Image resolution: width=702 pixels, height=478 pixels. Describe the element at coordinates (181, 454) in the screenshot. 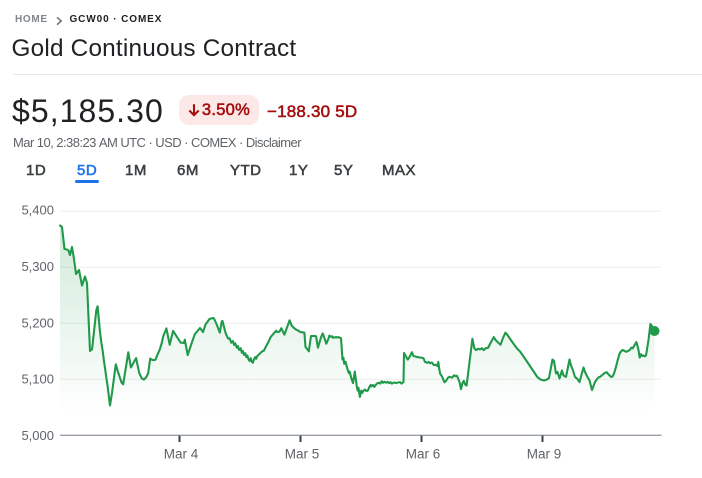

I see `svg-text: Mar 4` at that location.